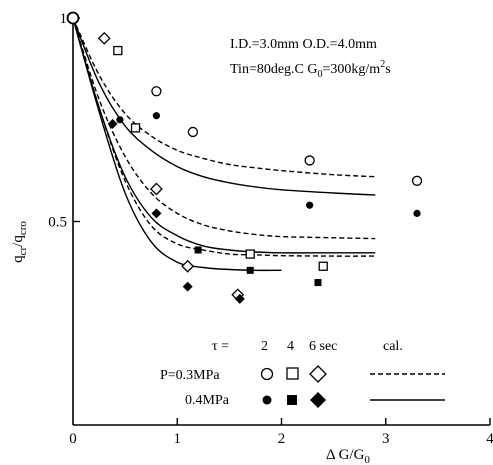 This screenshot has height=465, width=493. I want to click on legend-filled-diamond, so click(318, 400).